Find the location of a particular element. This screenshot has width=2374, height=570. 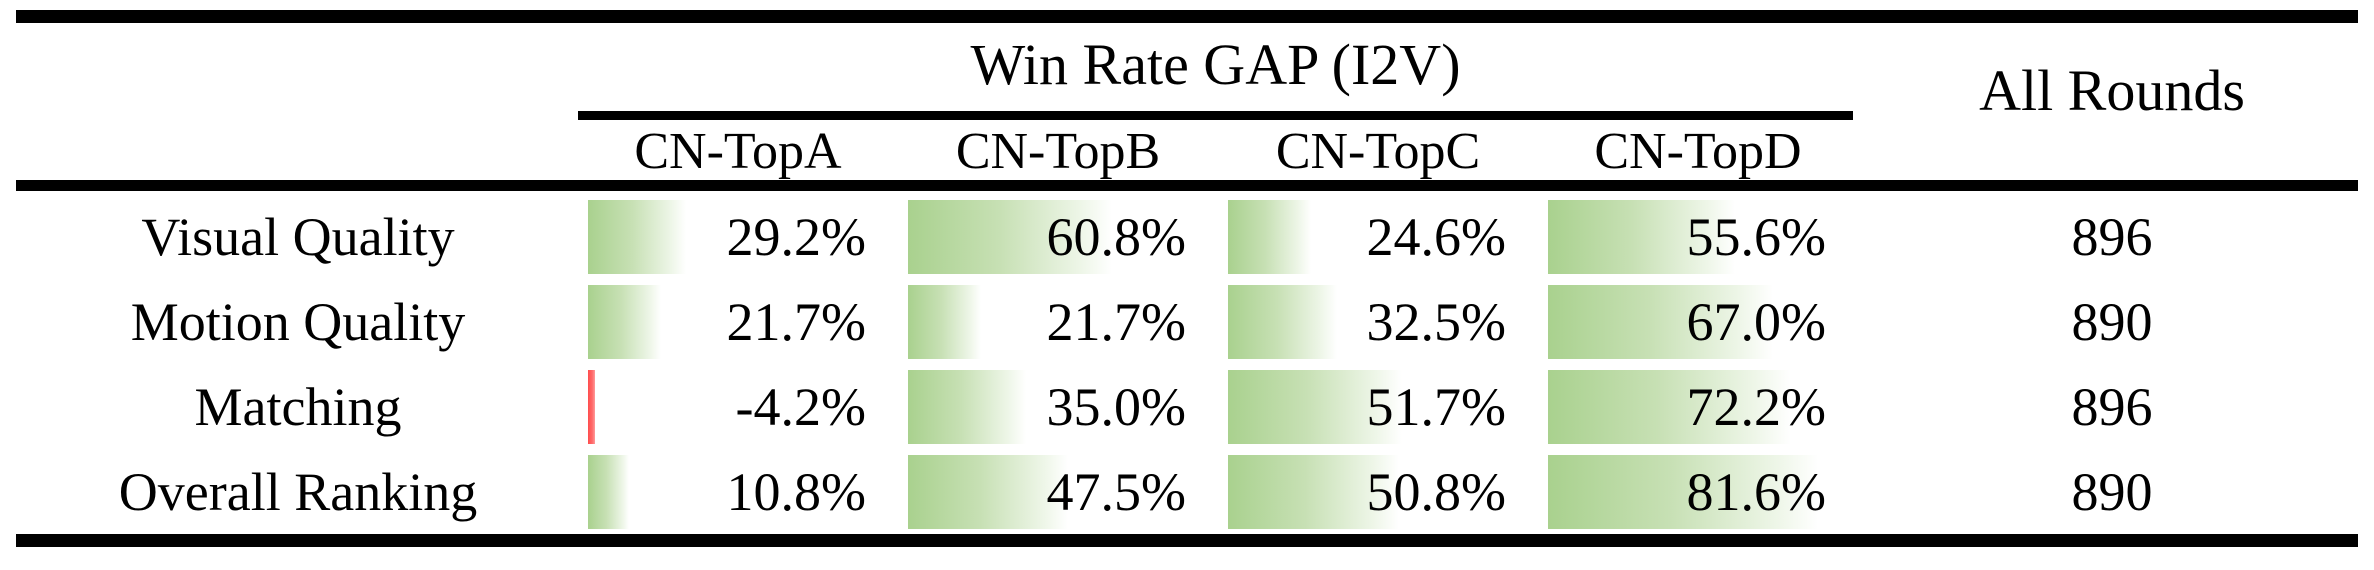

column-header-all-rounds: All Rounds is located at coordinates (2112, 90).